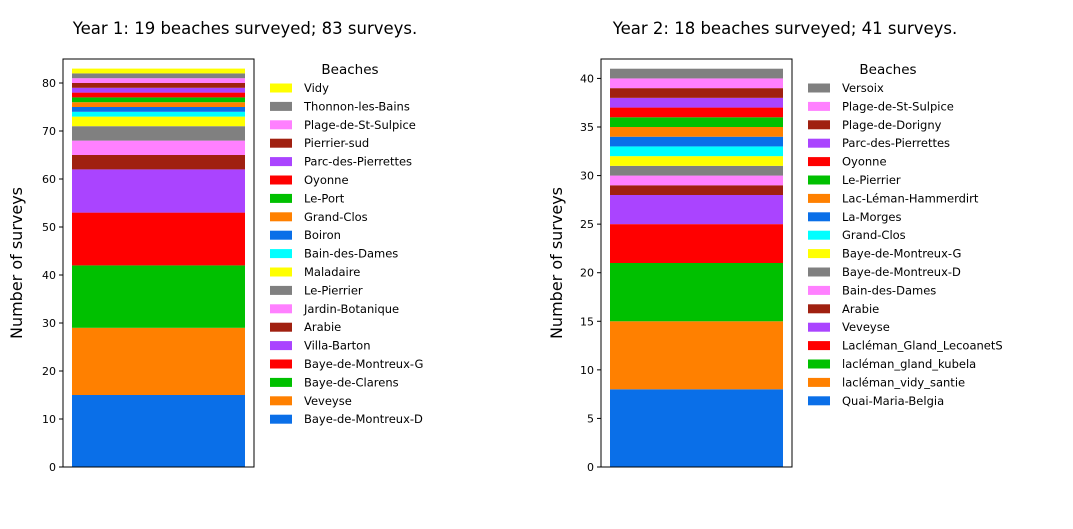 This screenshot has height=529, width=1073. I want to click on legend-label: Le-Pierrier, so click(871, 180).